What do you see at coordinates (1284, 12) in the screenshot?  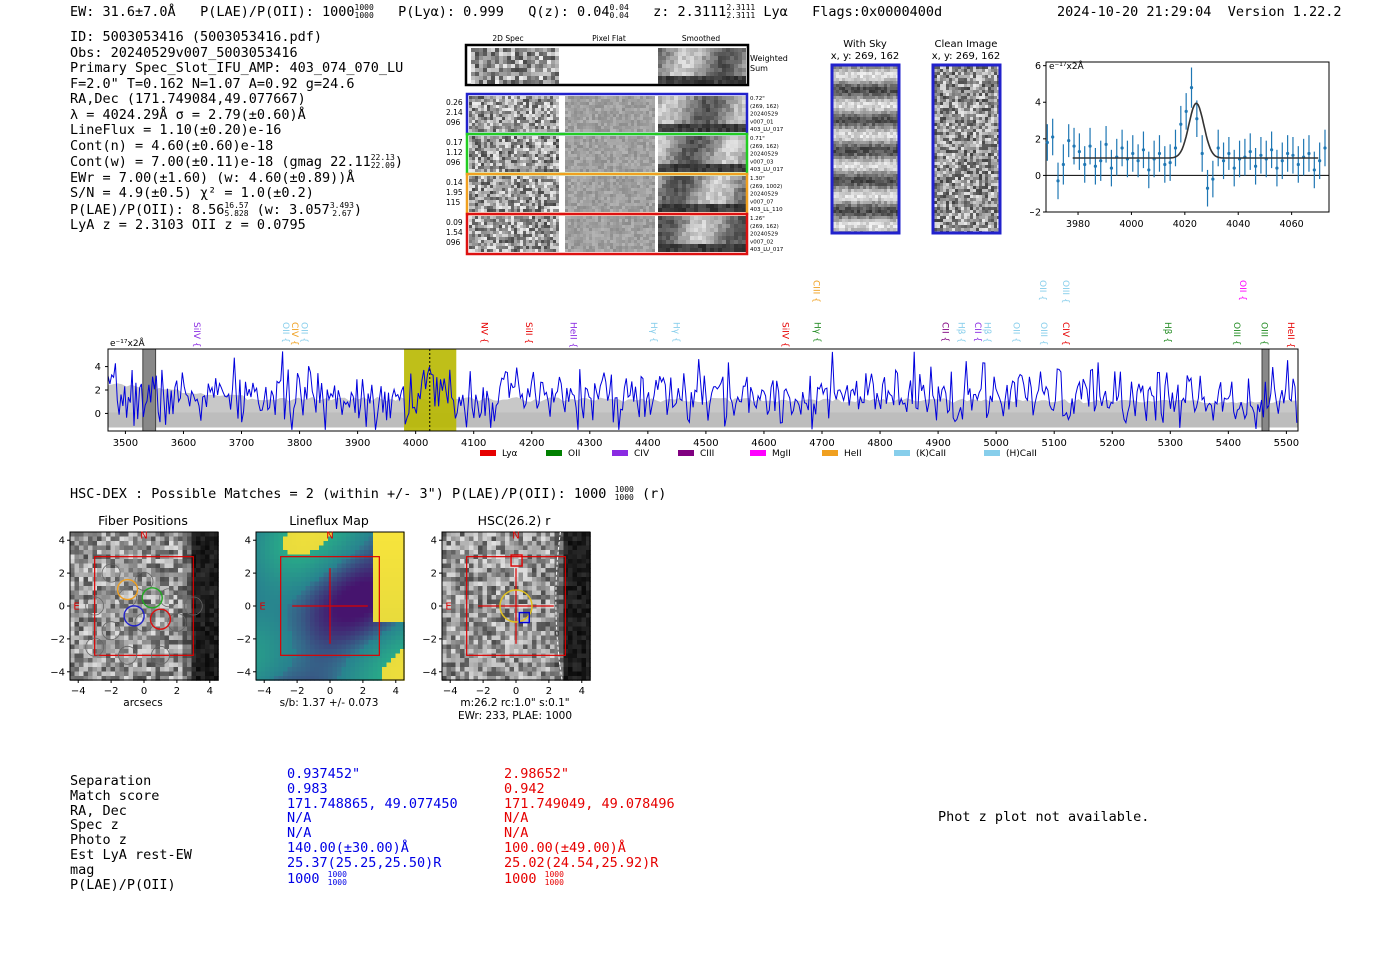 I see `version: Version 1.22.2` at bounding box center [1284, 12].